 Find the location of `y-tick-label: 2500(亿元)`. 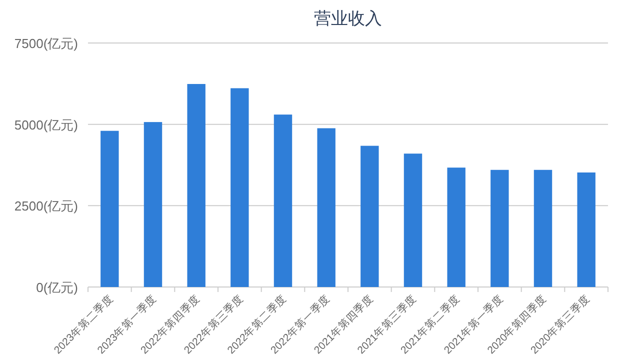

y-tick-label: 2500(亿元) is located at coordinates (46, 206).